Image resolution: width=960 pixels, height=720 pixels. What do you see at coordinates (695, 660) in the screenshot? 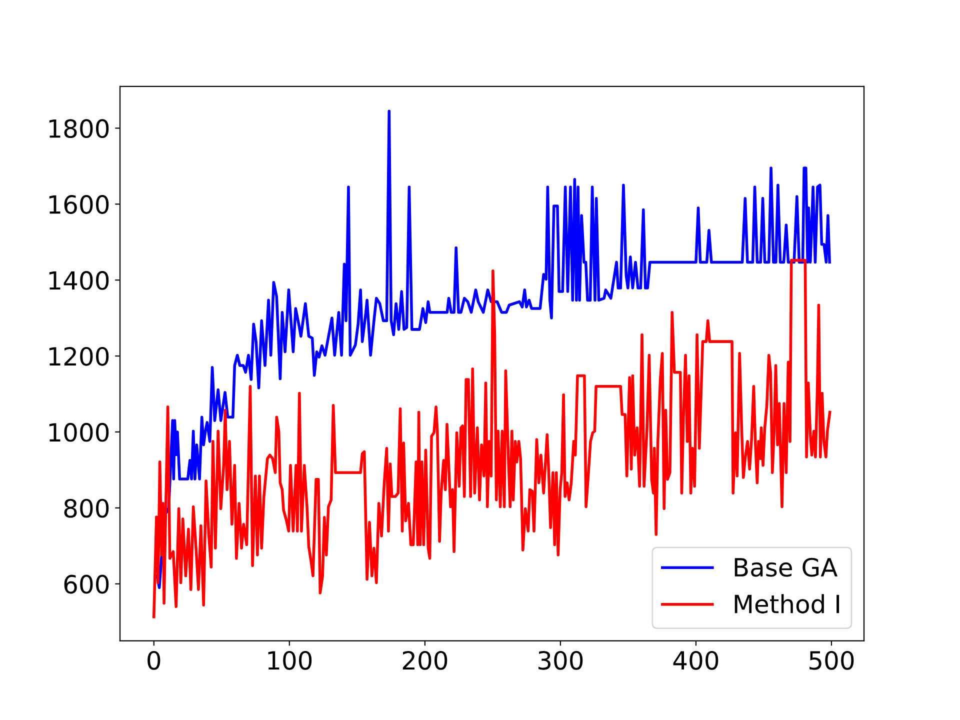
I see `x-tick-label: 400` at bounding box center [695, 660].